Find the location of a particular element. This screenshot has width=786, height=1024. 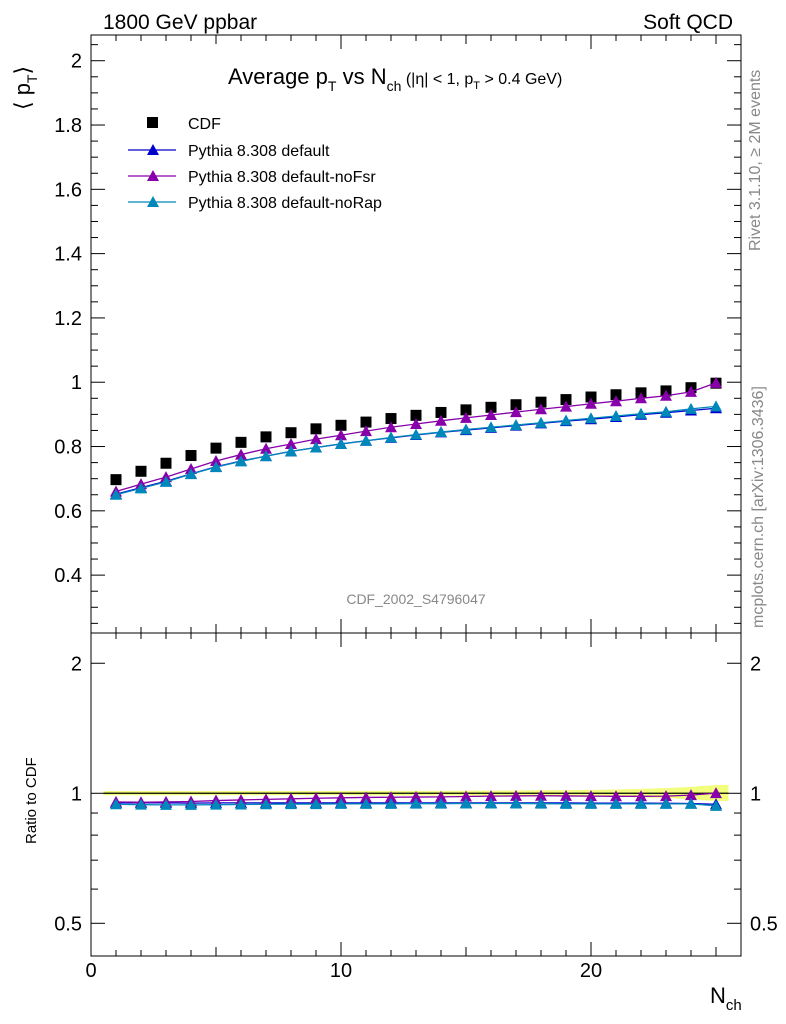

legend-label-default: Pythia 8.308 default is located at coordinates (259, 151).